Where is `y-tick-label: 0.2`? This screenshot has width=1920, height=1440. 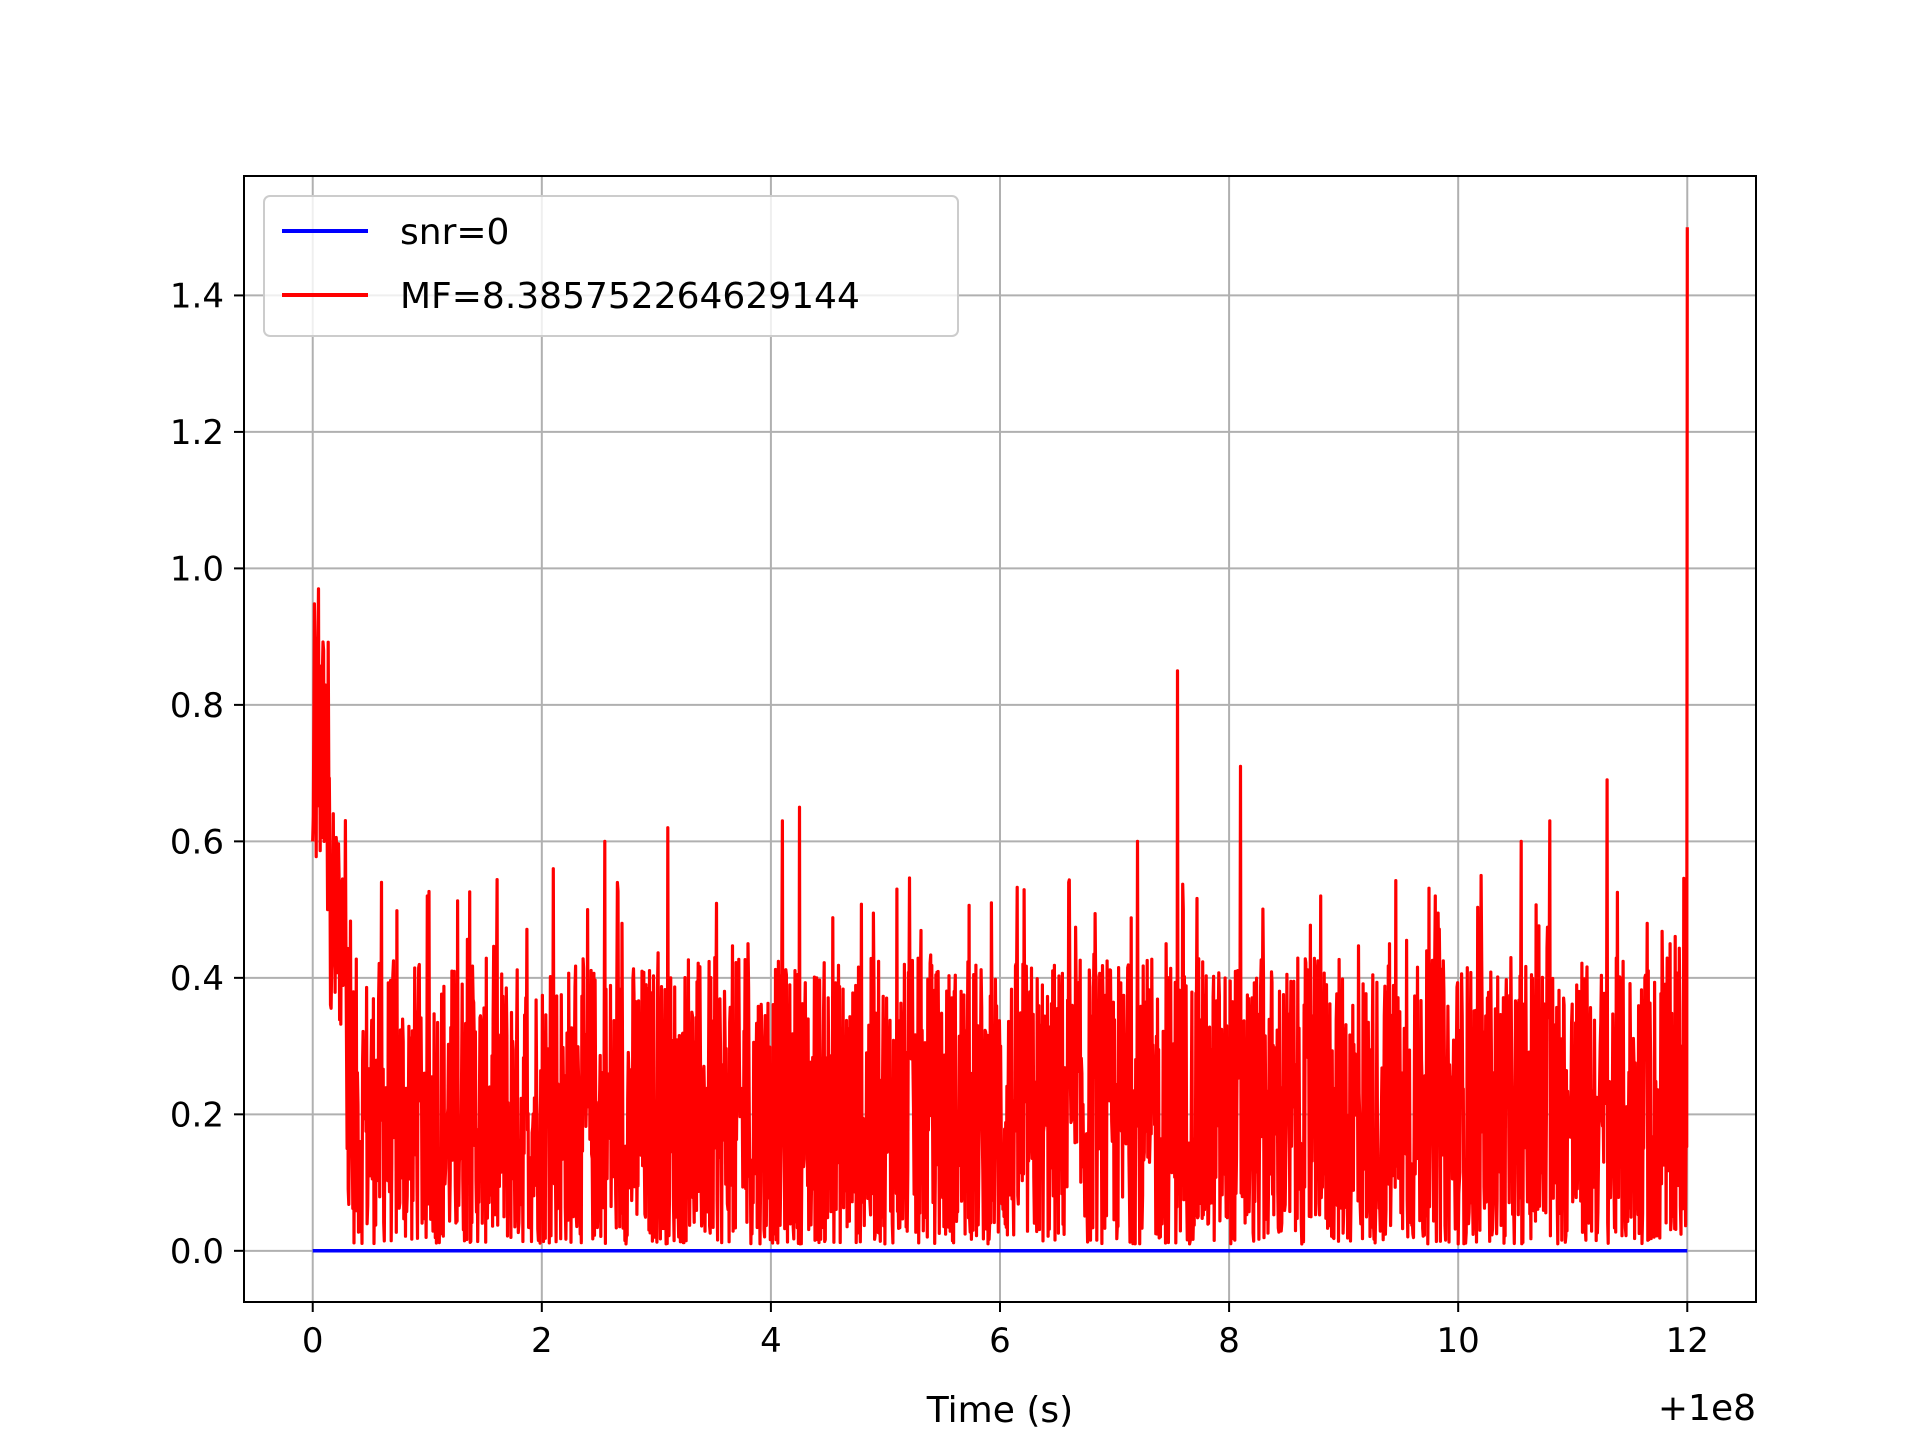 y-tick-label: 0.2 is located at coordinates (197, 1115).